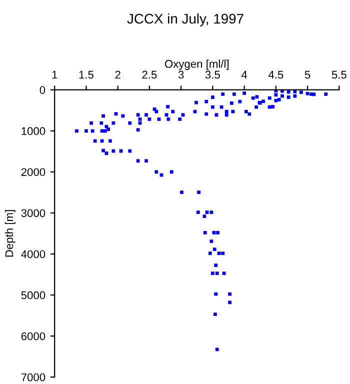 Image resolution: width=350 pixels, height=384 pixels. Describe the element at coordinates (149, 74) in the screenshot. I see `x-tick-label: 2.5` at that location.